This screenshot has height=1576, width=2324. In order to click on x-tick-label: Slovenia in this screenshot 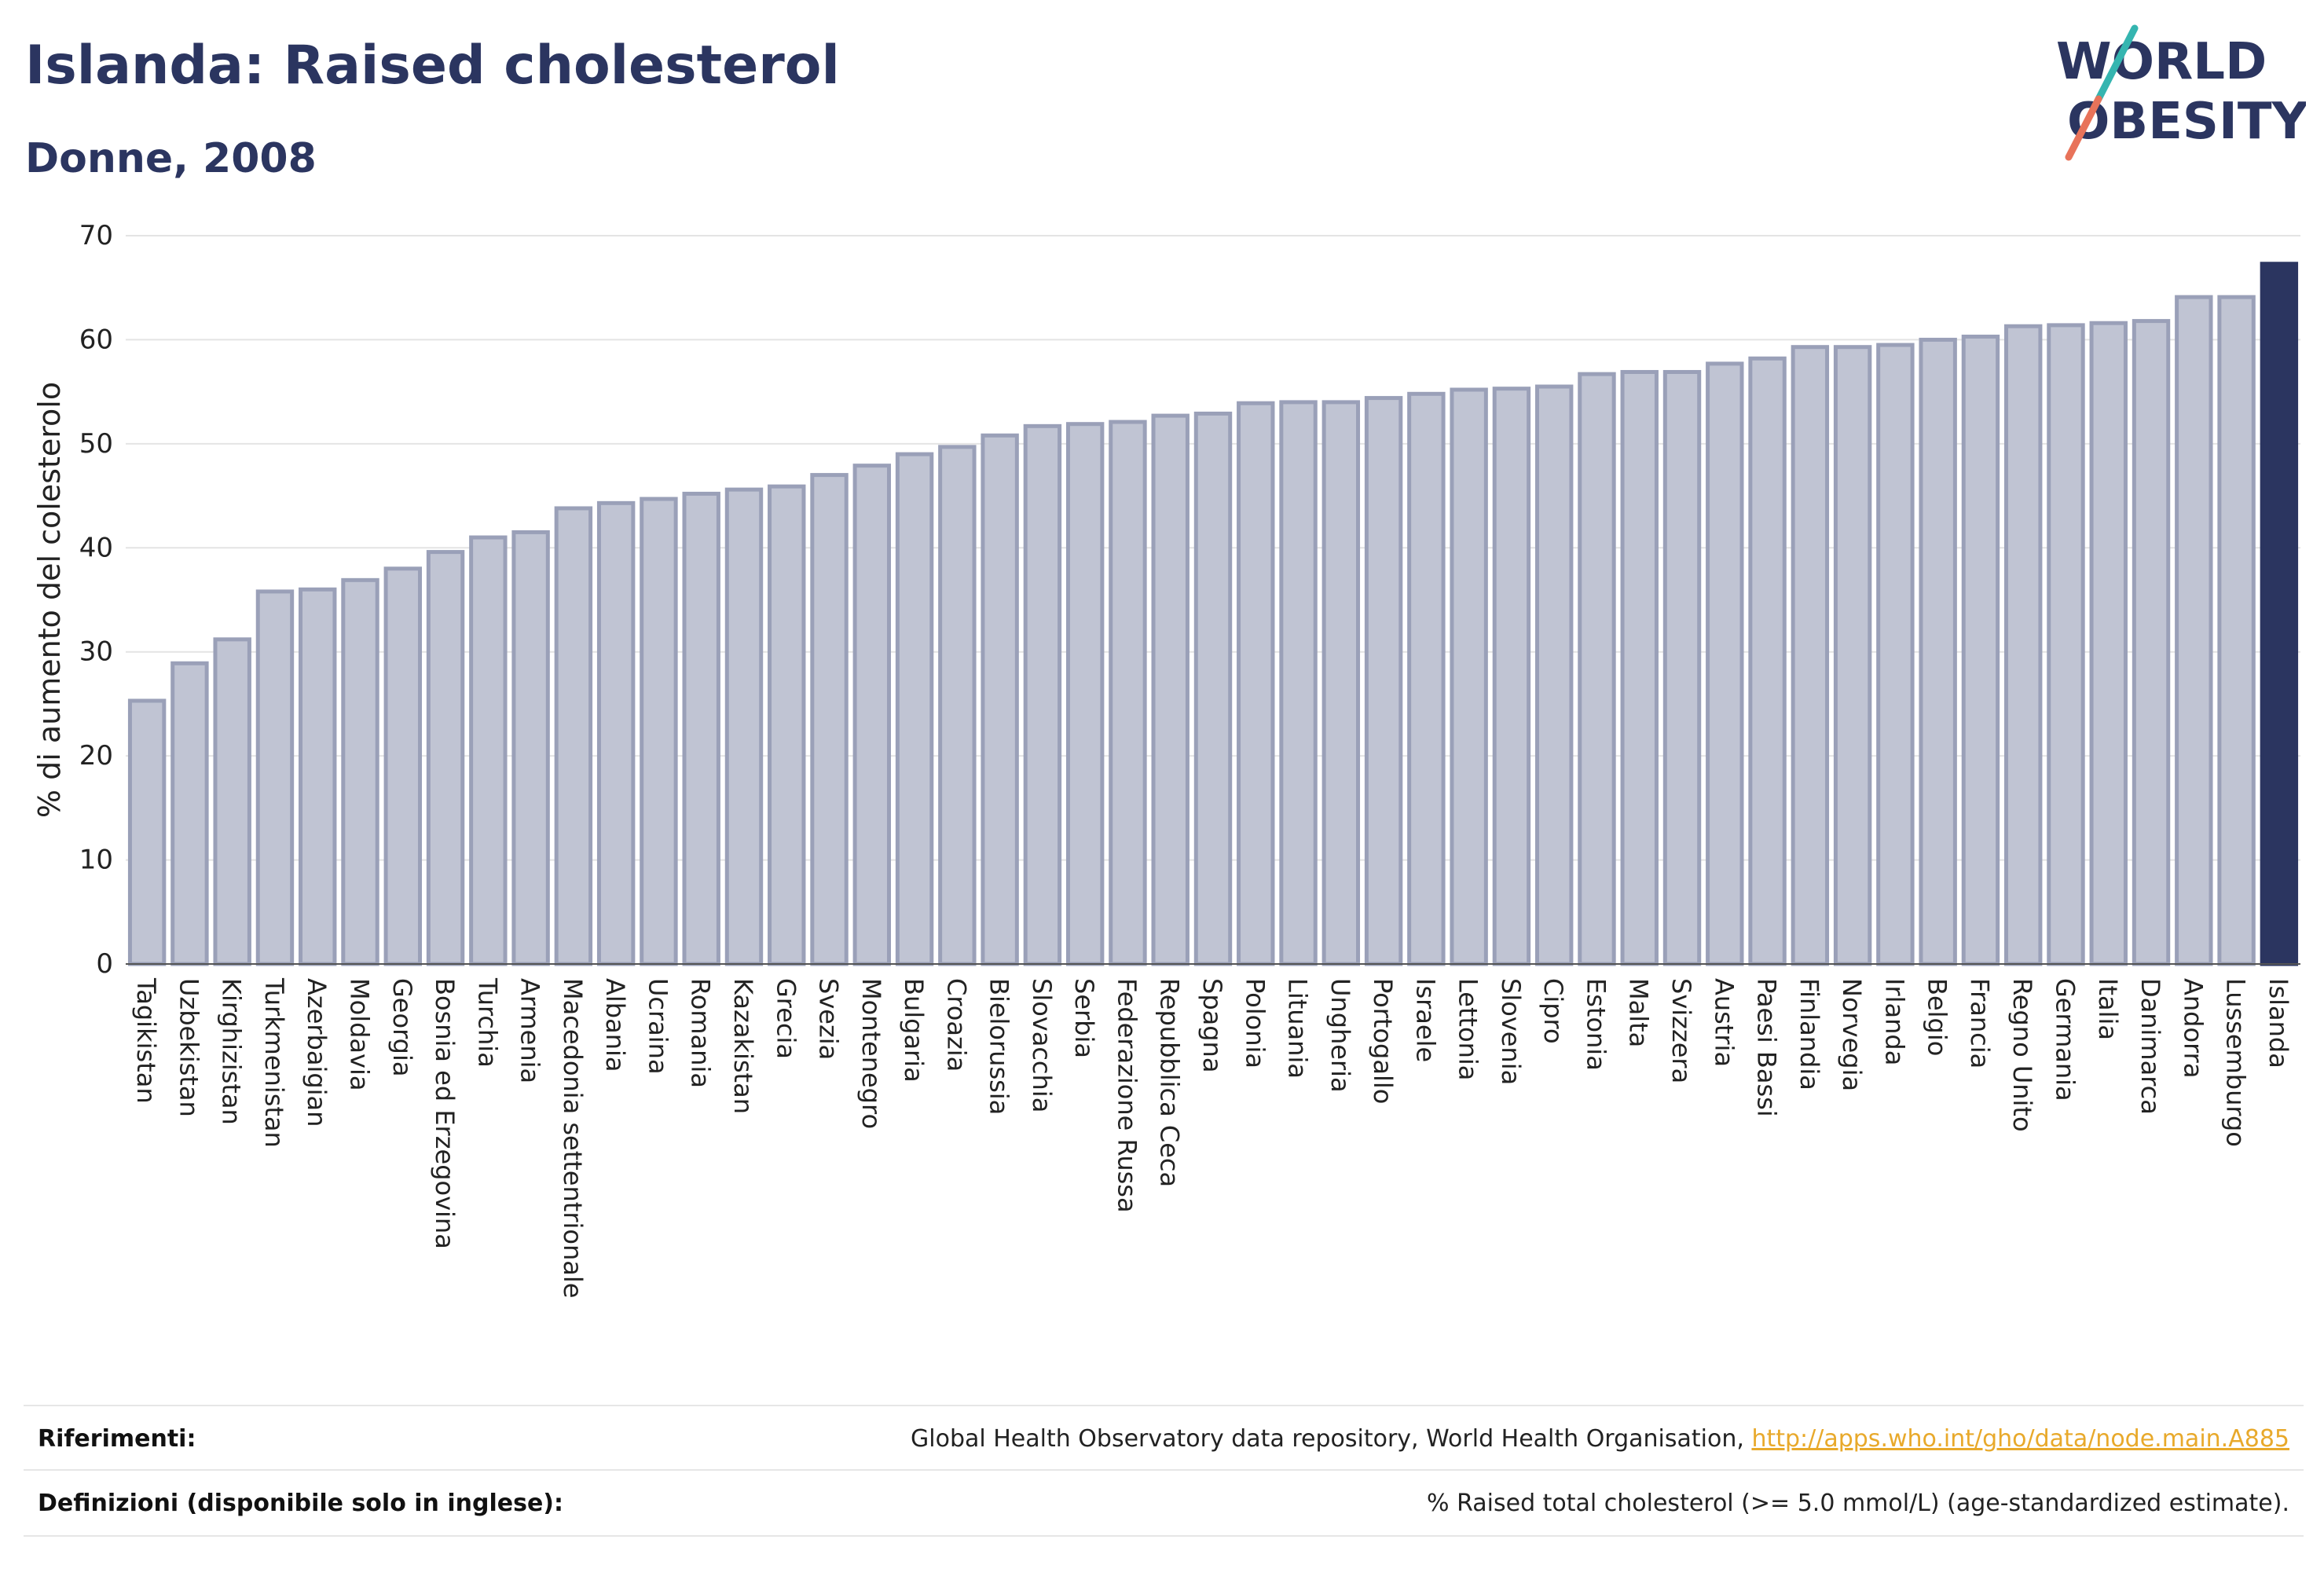, I will do `click(1511, 1031)`.